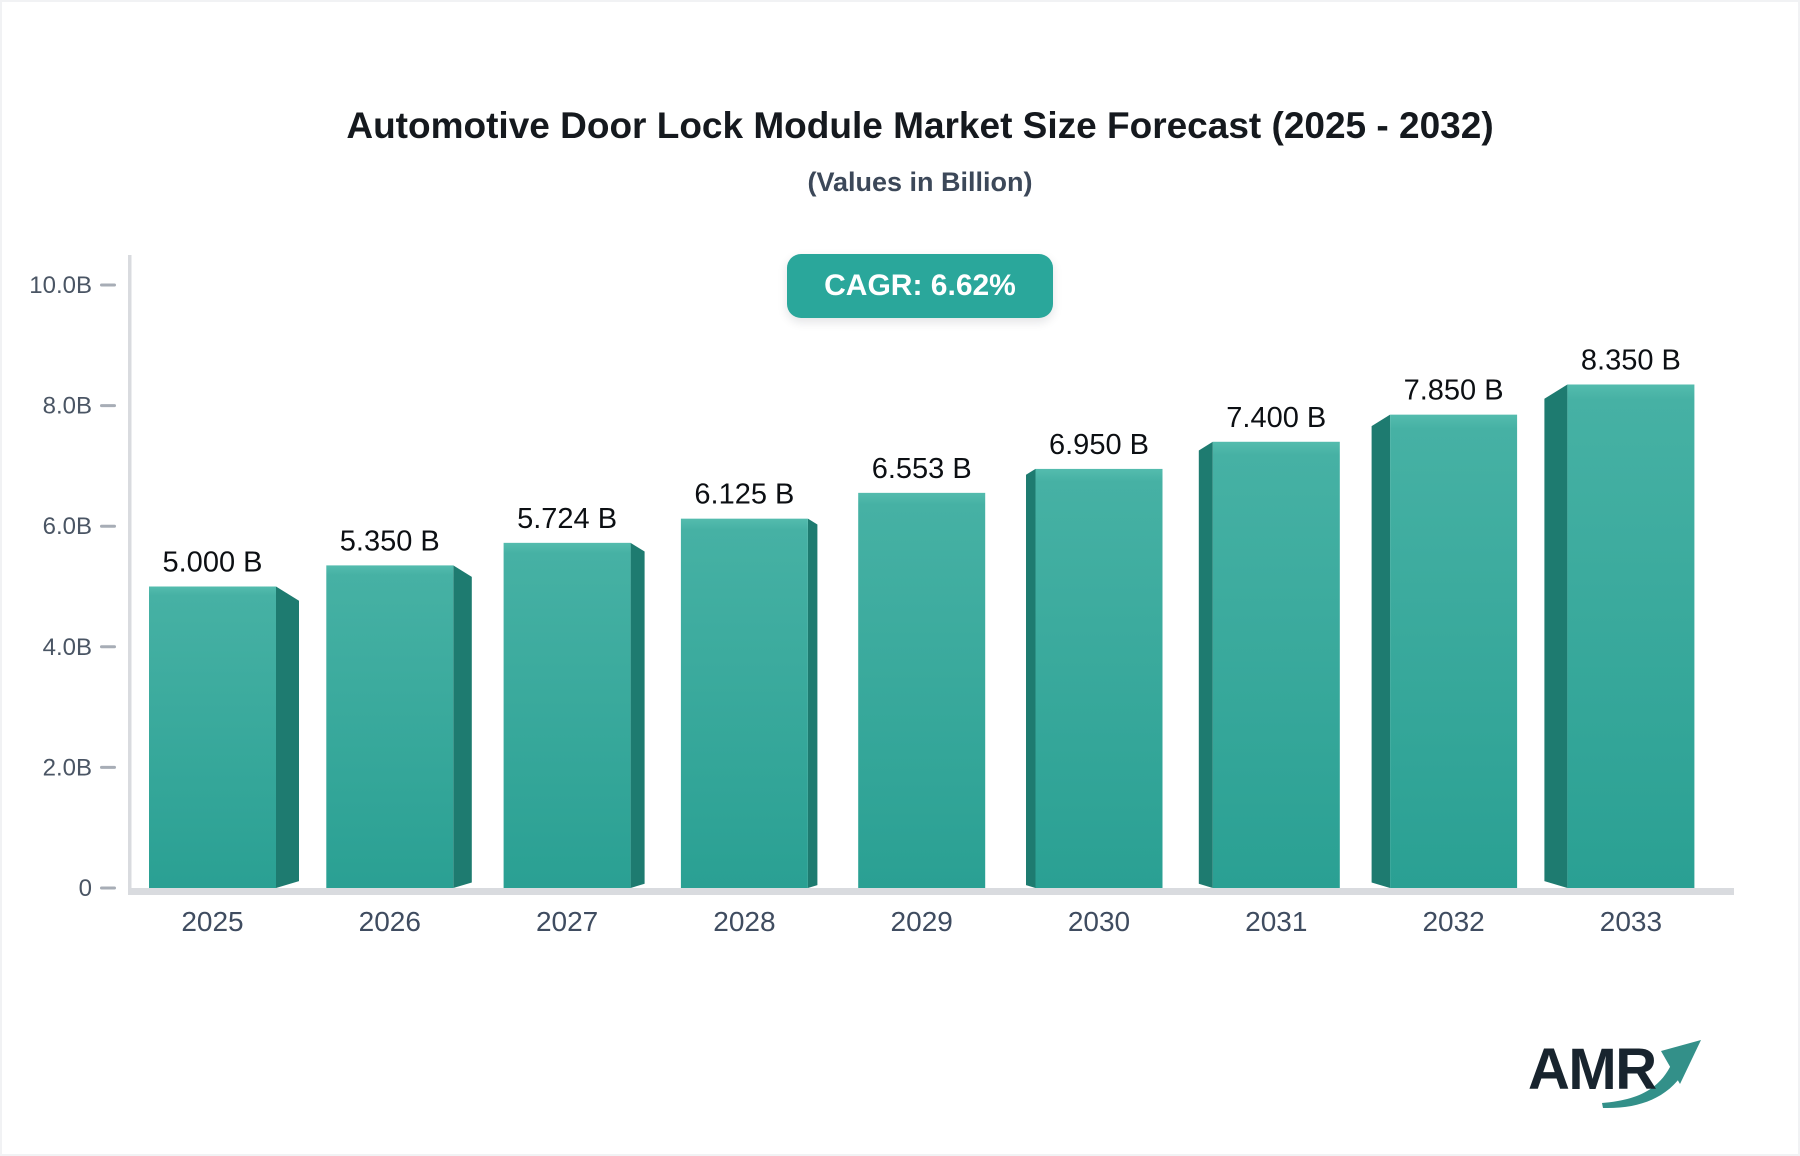  Describe the element at coordinates (931, 891) in the screenshot. I see `x-axis-baseline` at that location.